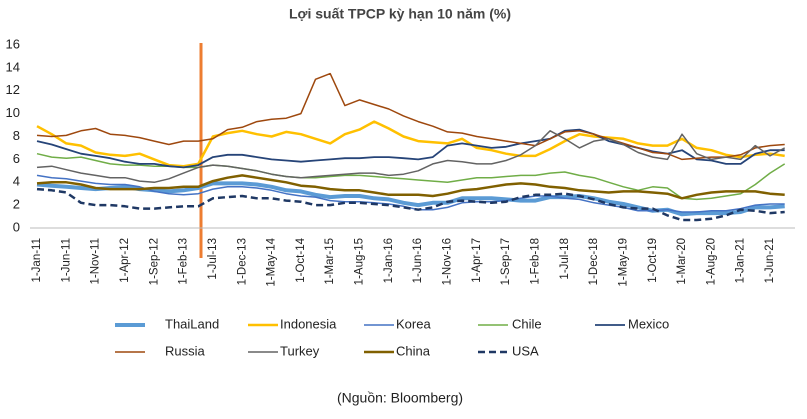 The height and width of the screenshot is (419, 807). Describe the element at coordinates (413, 350) in the screenshot. I see `legend-label: China` at that location.